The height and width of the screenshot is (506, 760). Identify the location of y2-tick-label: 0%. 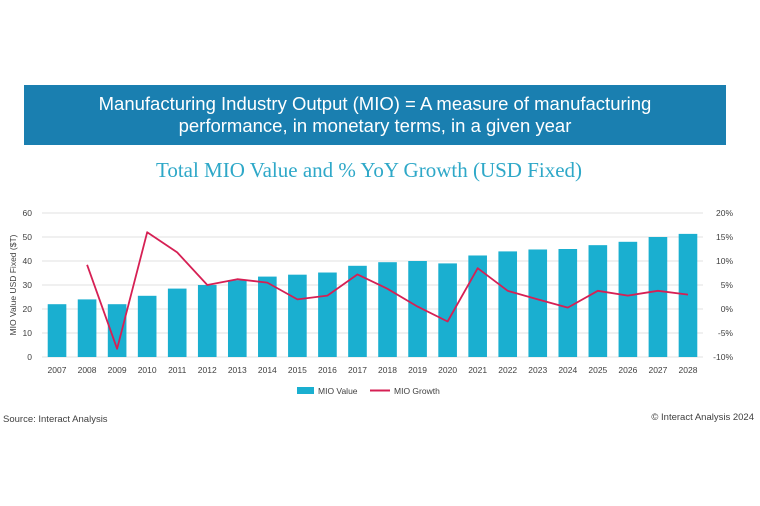
(727, 309).